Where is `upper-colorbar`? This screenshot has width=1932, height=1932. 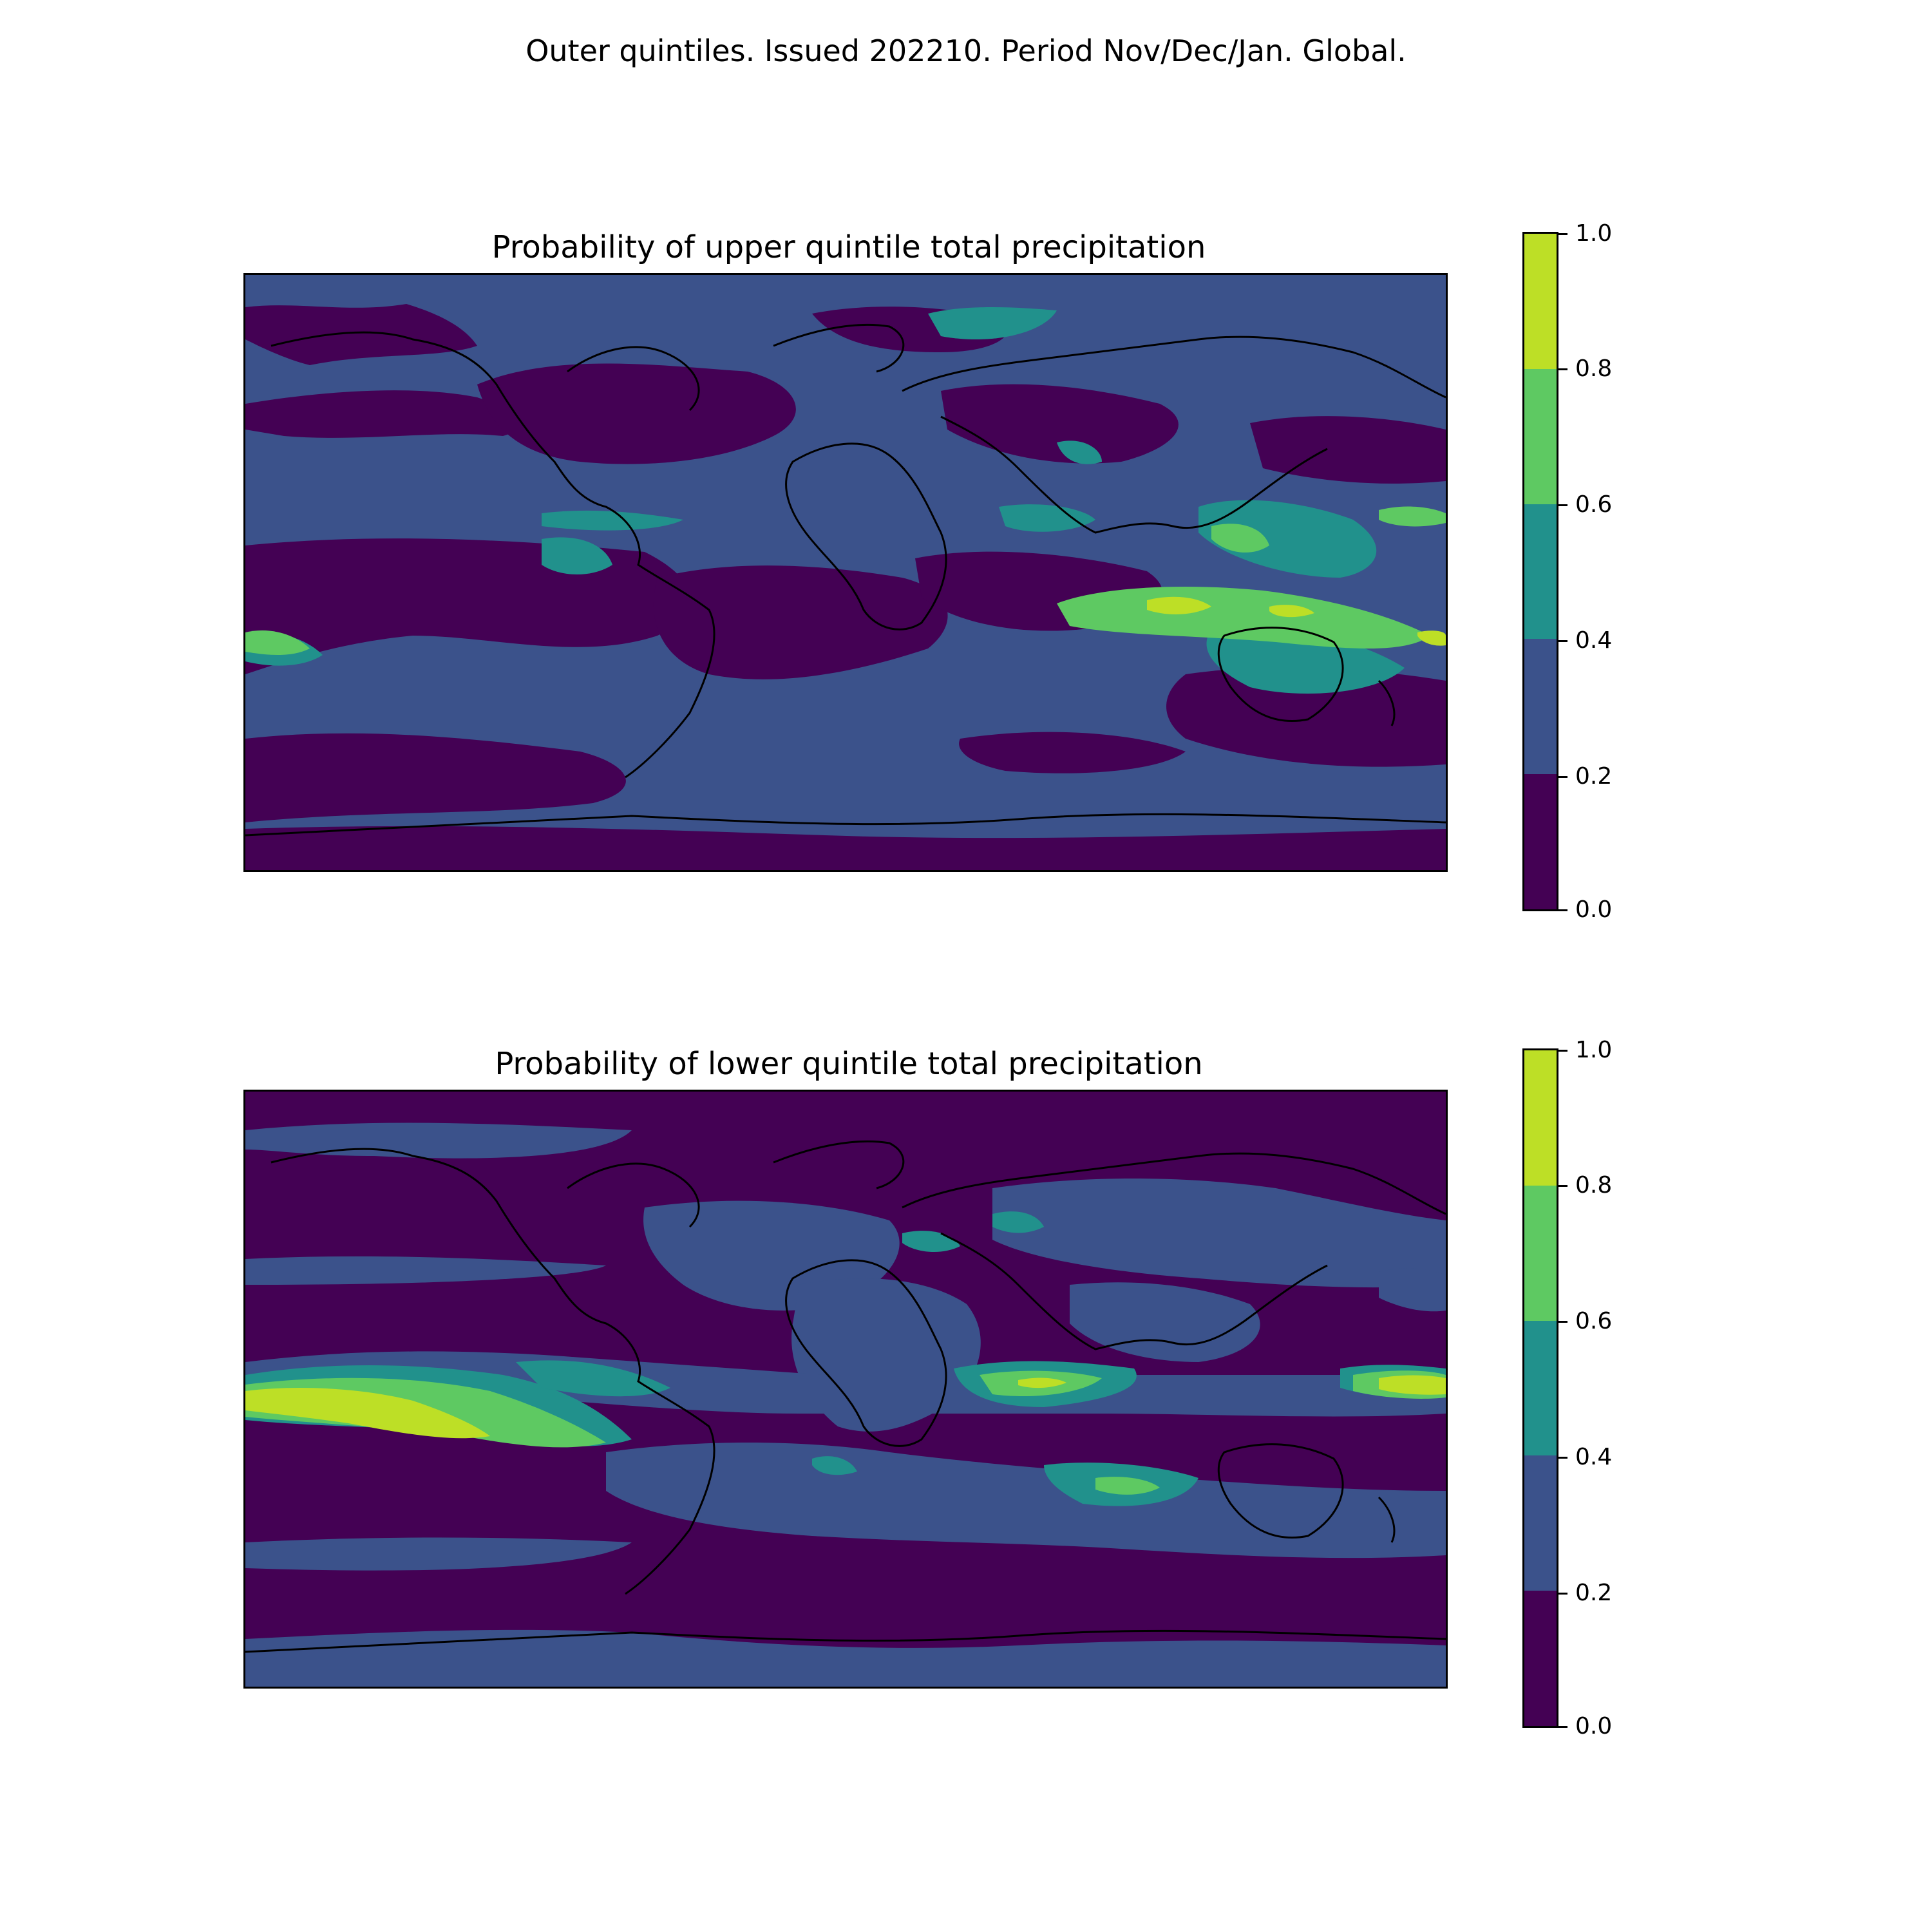 upper-colorbar is located at coordinates (1540, 571).